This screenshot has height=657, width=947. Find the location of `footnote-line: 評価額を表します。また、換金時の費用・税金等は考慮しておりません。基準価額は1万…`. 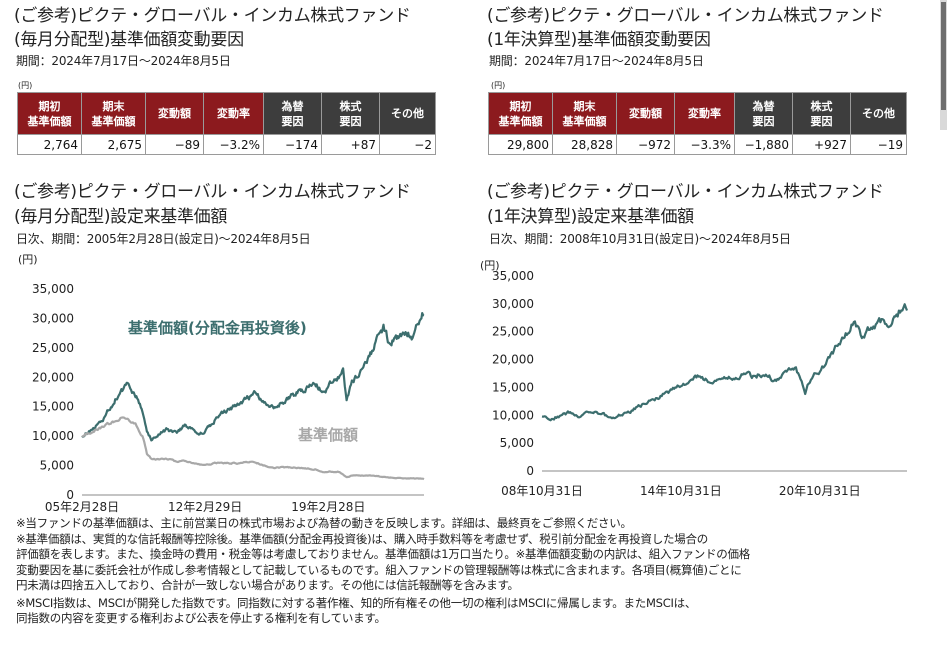

footnote-line: 評価額を表します。また、換金時の費用・税金等は考慮しておりません。基準価額は1万… is located at coordinates (383, 554).